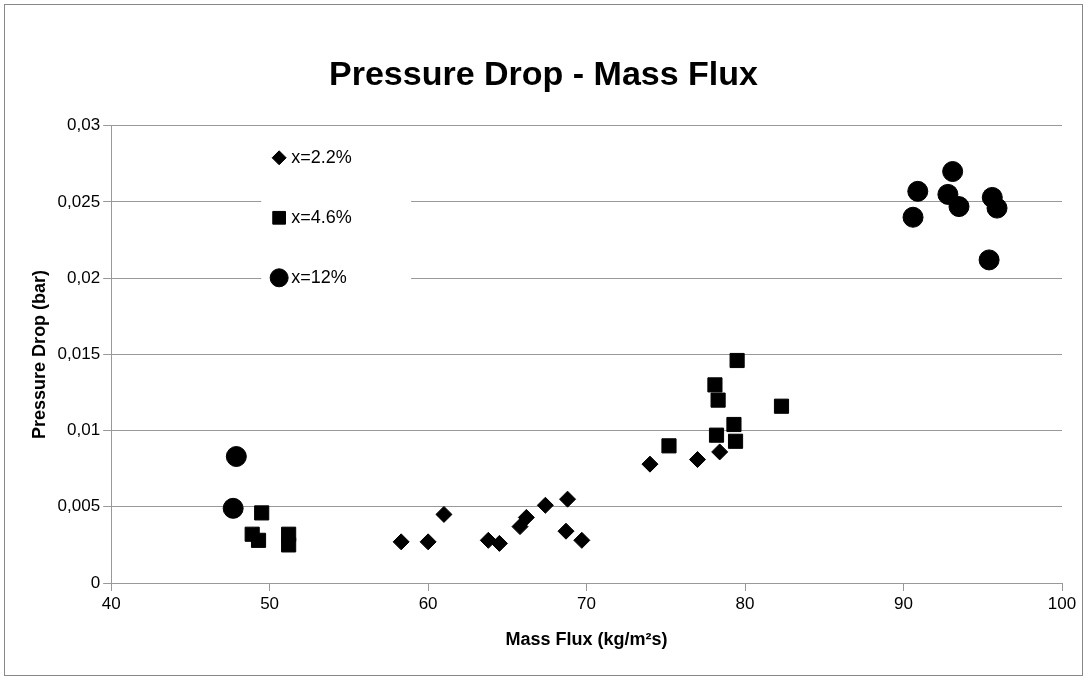 This screenshot has height=682, width=1089. What do you see at coordinates (428, 603) in the screenshot?
I see `x-tick-label: 60` at bounding box center [428, 603].